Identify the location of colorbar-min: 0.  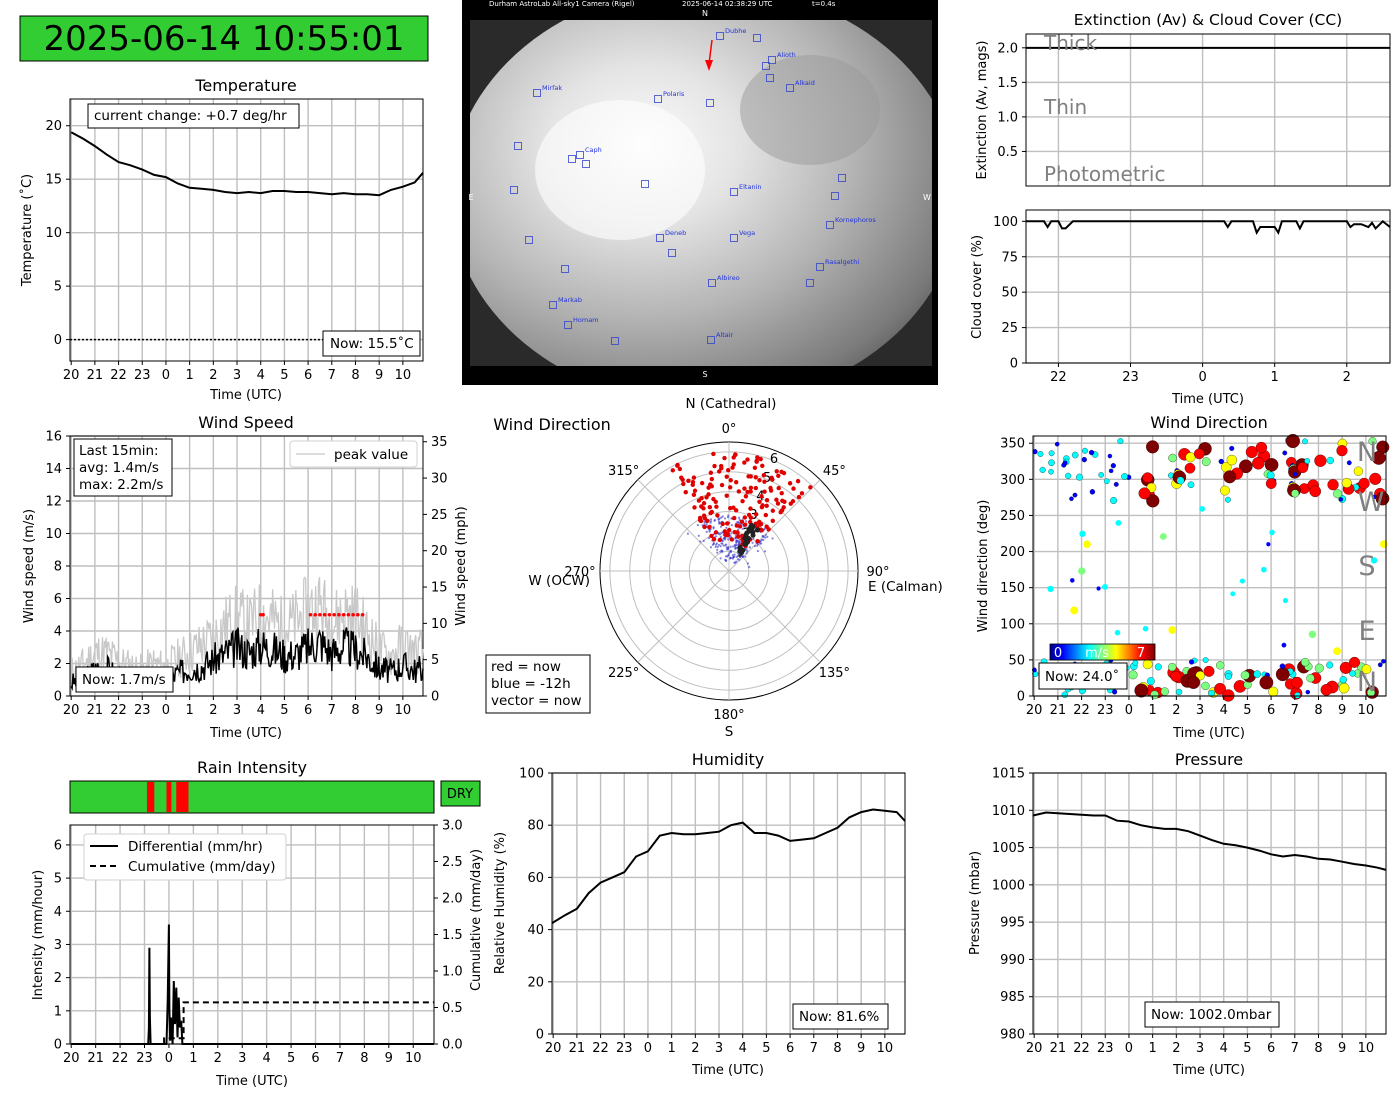
(1058, 653).